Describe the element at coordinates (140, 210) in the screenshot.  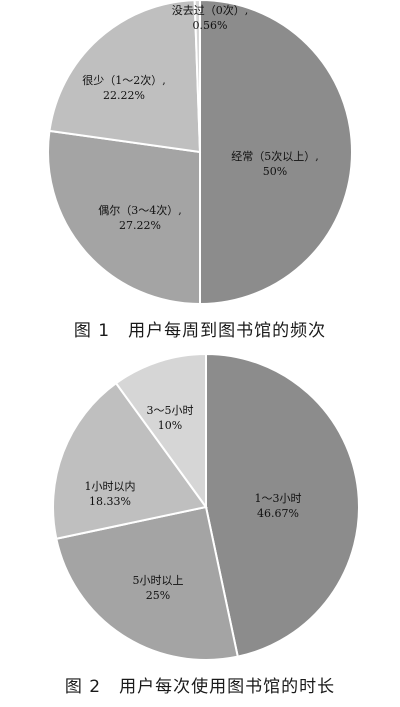
I see `slice-label: 偶尔（3～4次）,` at that location.